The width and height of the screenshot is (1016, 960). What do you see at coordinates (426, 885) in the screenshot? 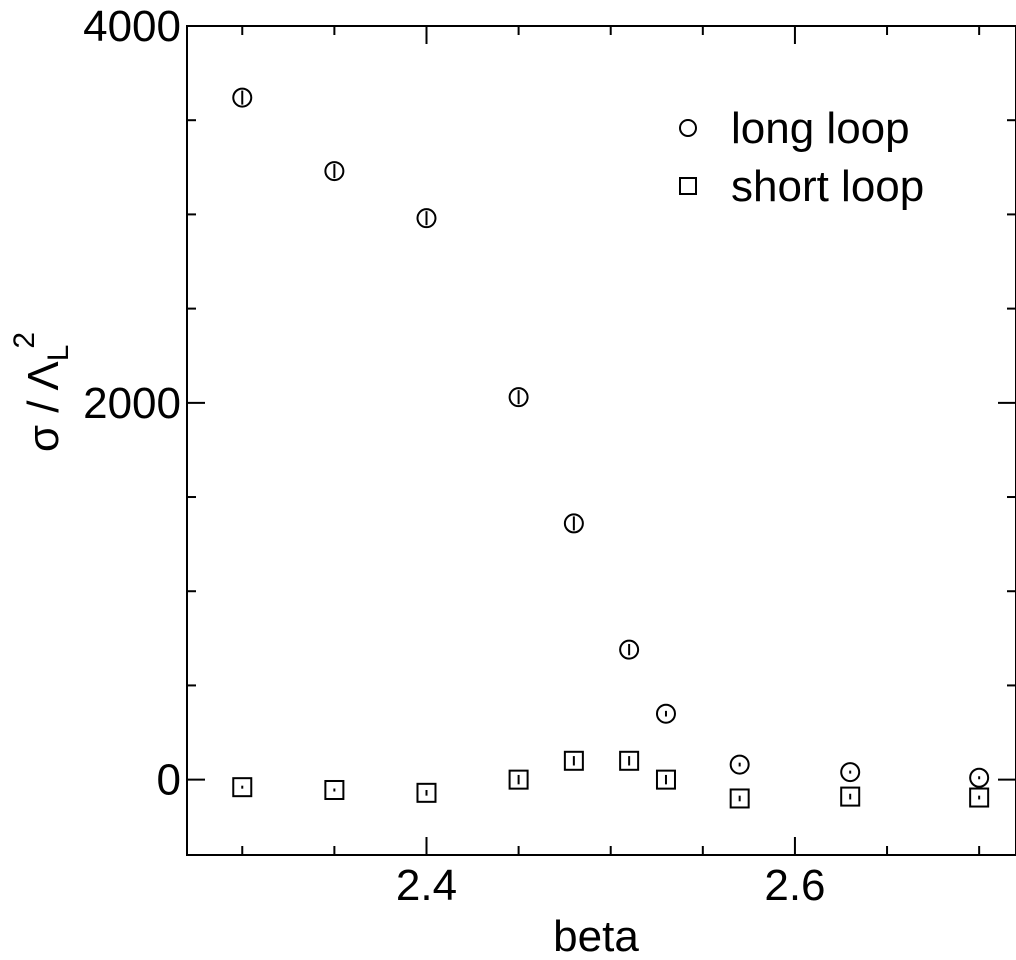
I see `x-tick-label: 2.4` at bounding box center [426, 885].